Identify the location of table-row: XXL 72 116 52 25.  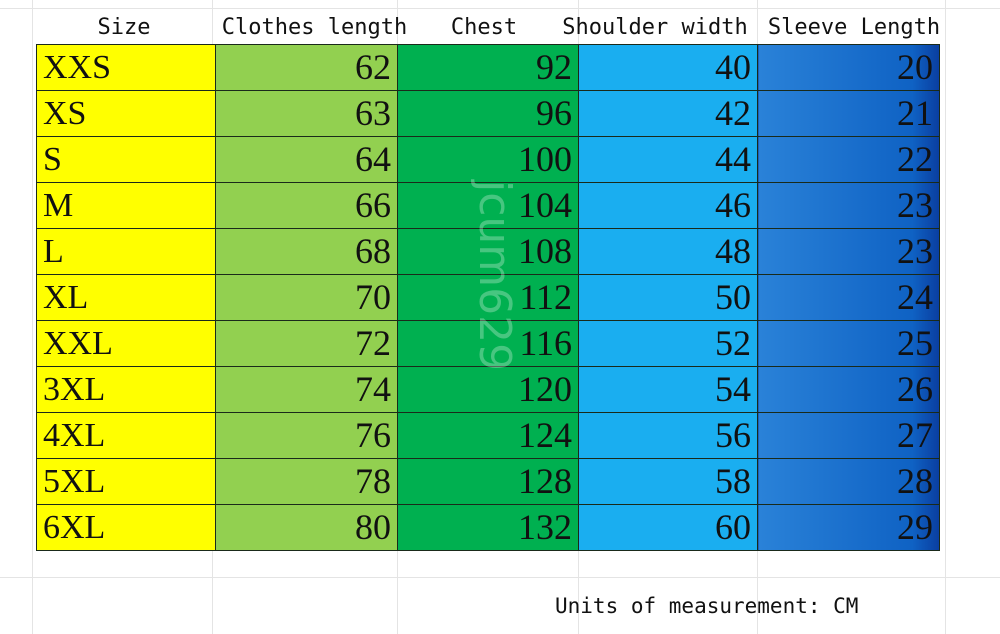
(488, 343).